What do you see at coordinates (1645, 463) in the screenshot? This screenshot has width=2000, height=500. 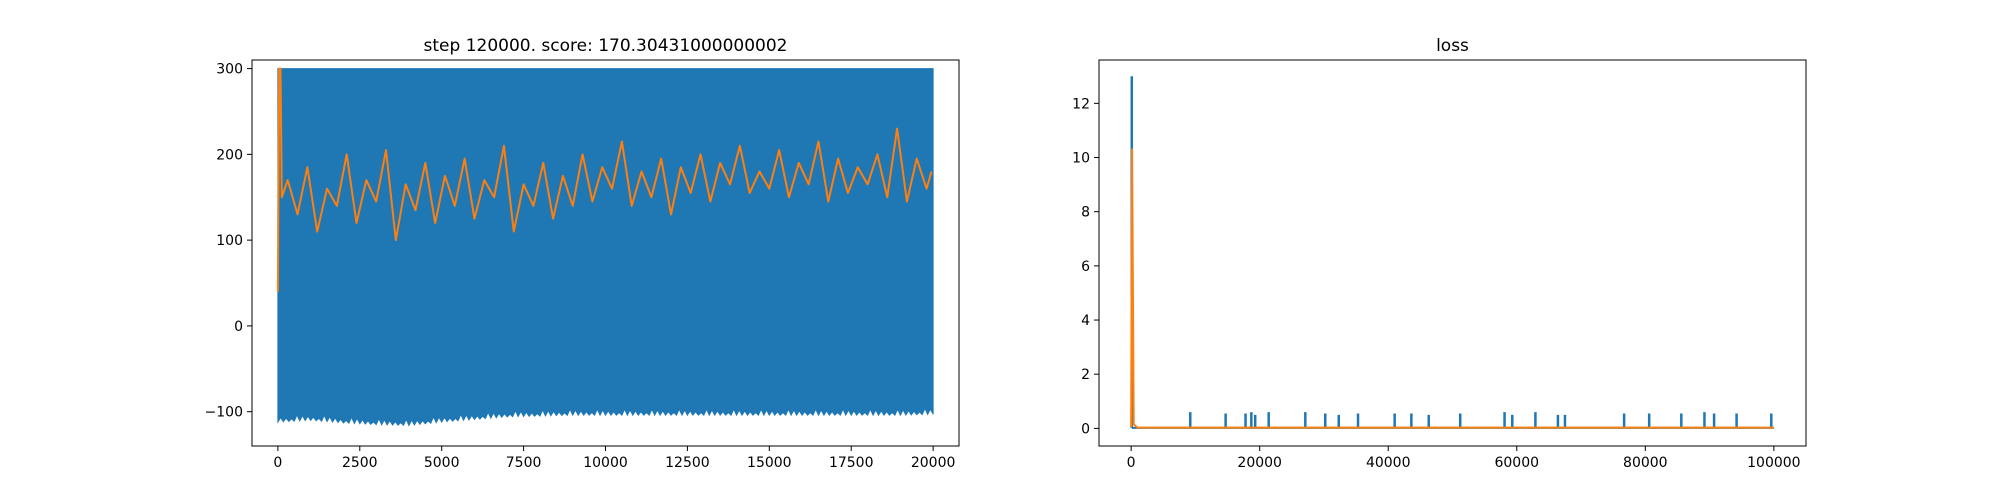 I see `x-tick-label: 80000` at bounding box center [1645, 463].